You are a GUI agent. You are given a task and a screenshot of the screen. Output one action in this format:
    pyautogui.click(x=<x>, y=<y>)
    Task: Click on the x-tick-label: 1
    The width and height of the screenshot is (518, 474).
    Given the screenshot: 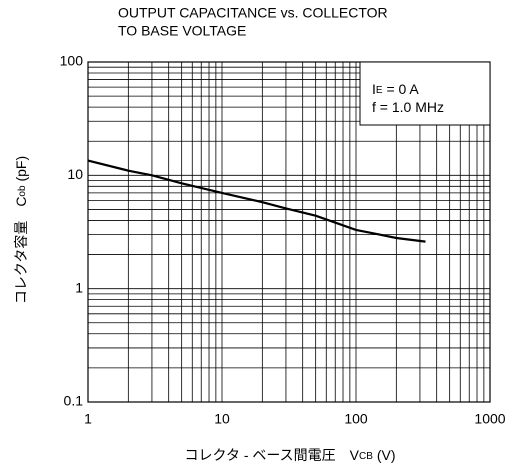 What is the action you would take?
    pyautogui.click(x=88, y=419)
    